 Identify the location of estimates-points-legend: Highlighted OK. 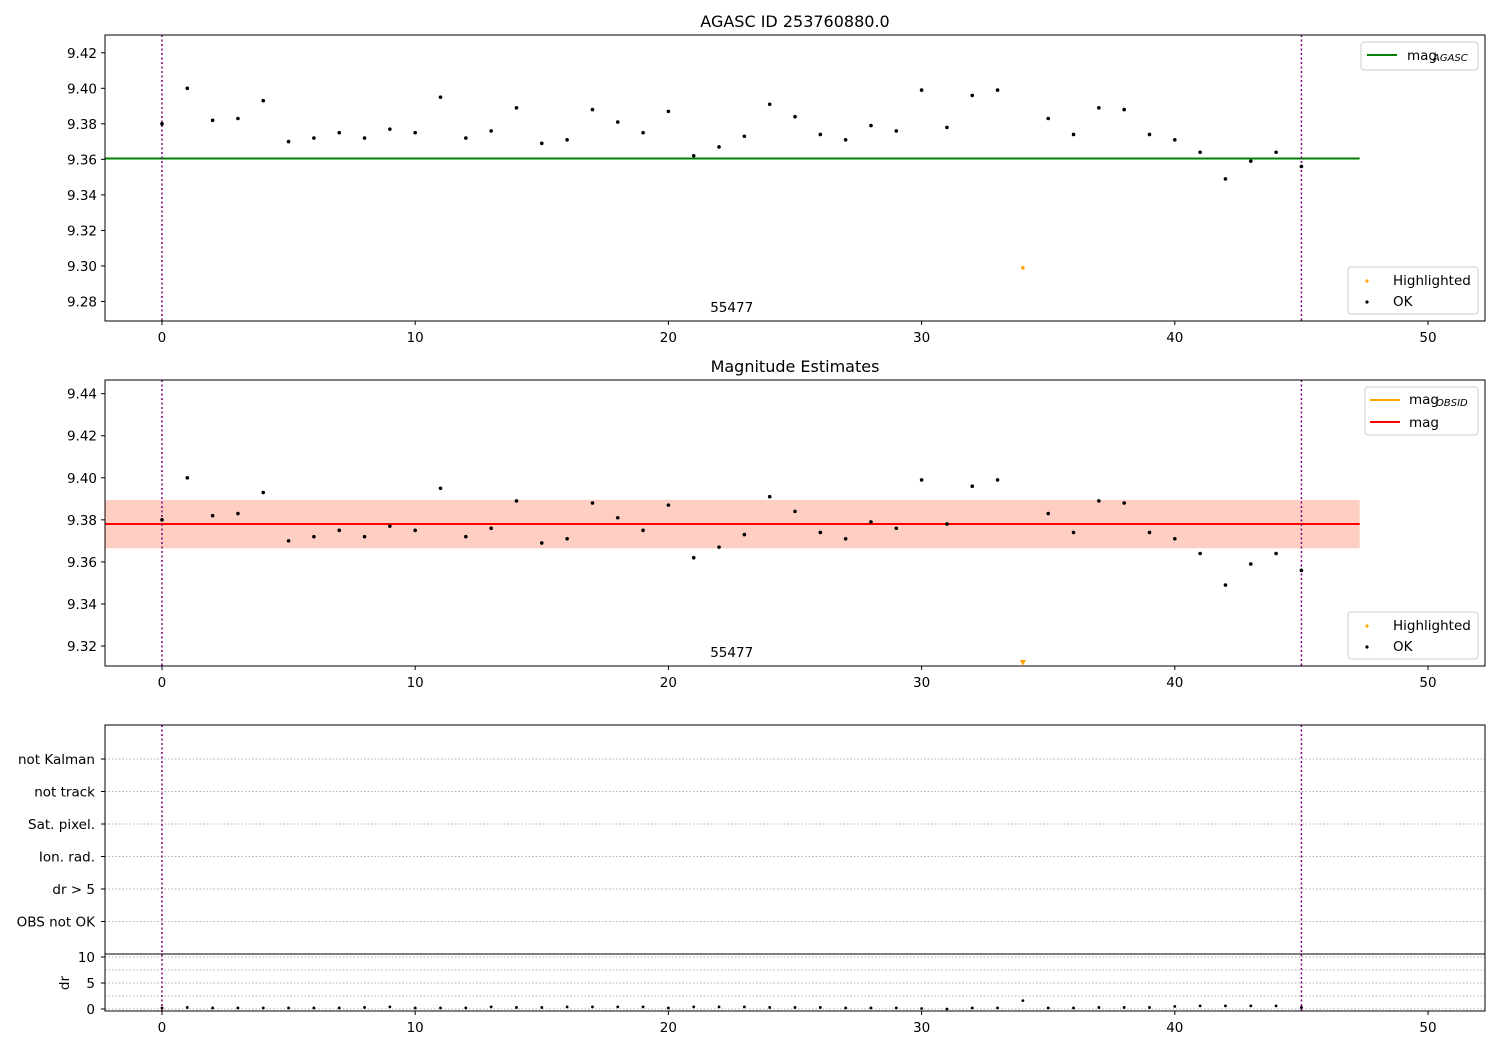
(1413, 635).